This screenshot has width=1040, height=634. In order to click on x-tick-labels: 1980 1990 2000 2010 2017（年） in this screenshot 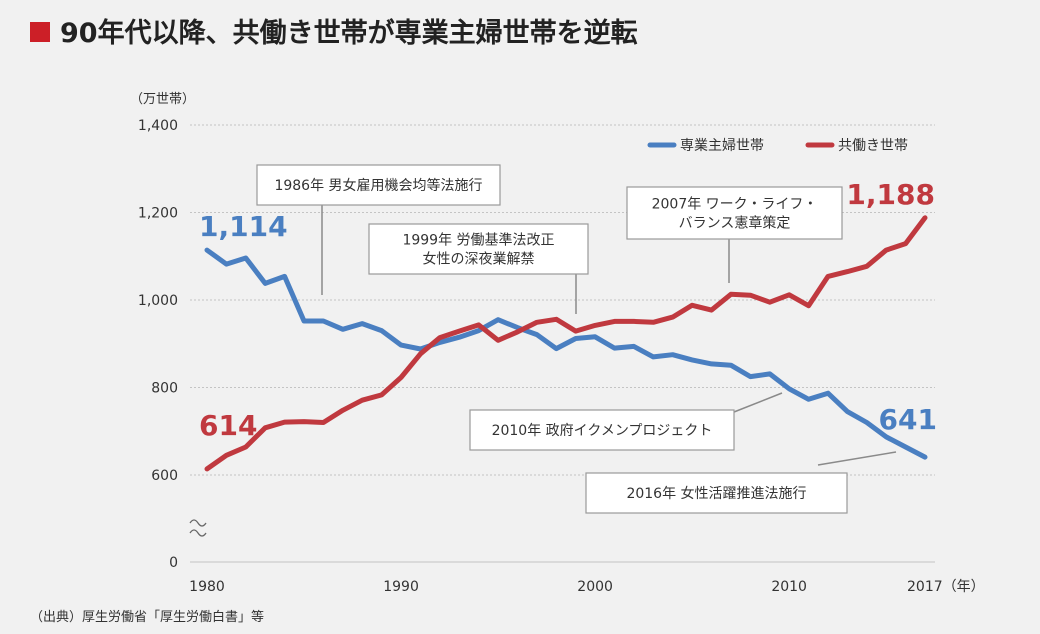, I will do `click(586, 587)`.